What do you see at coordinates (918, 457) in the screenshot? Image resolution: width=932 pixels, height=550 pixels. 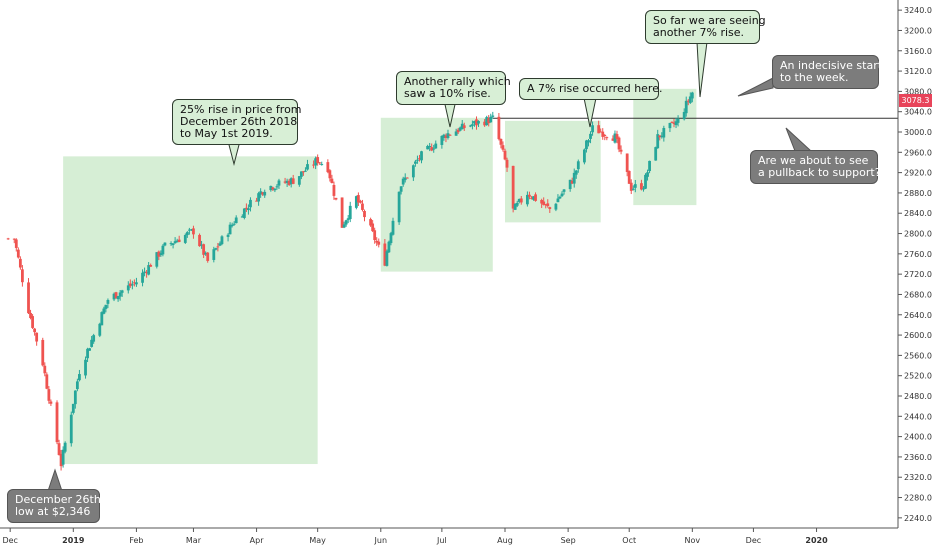 I see `y-tick-label-3: 2360.0` at bounding box center [918, 457].